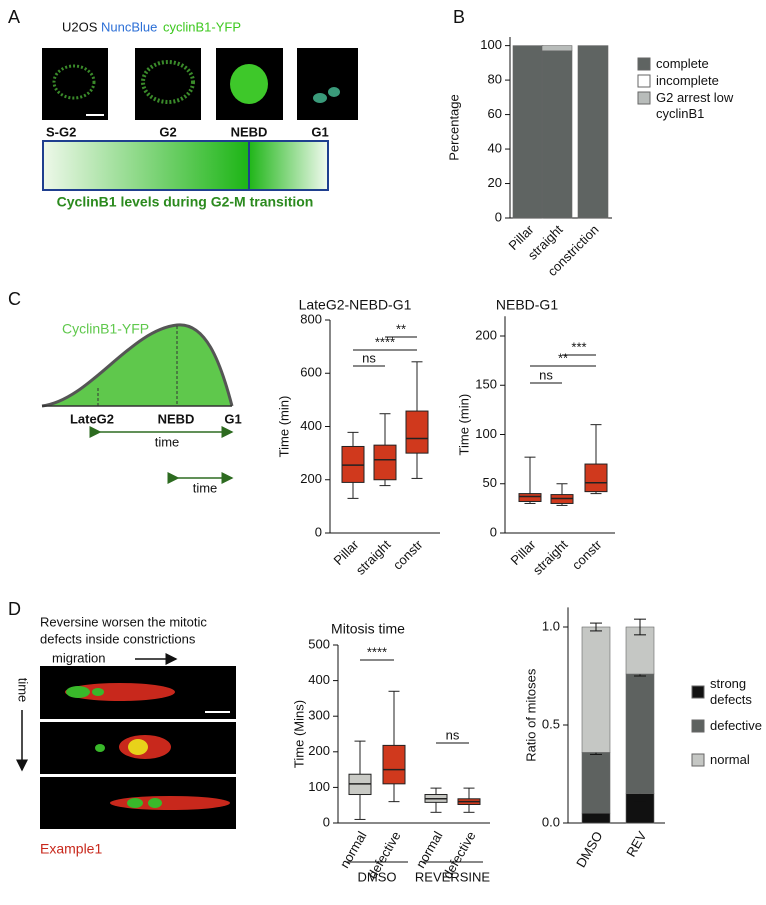 Image resolution: width=766 pixels, height=905 pixels. I want to click on group-label: REVERSINE, so click(452, 876).